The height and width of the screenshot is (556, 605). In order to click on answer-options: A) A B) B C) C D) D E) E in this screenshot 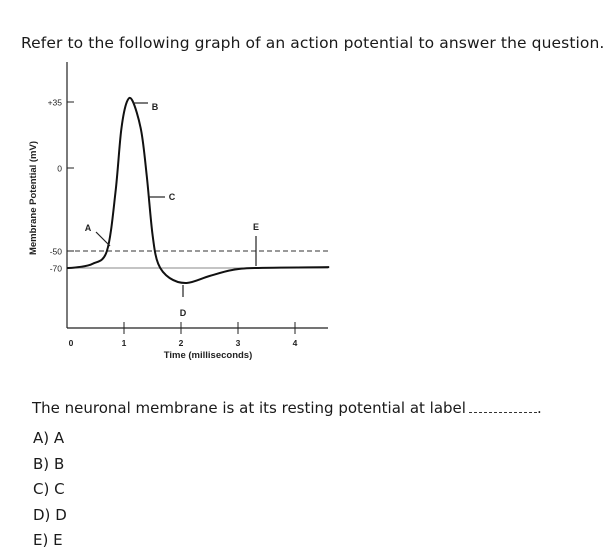, I will do `click(50, 492)`.